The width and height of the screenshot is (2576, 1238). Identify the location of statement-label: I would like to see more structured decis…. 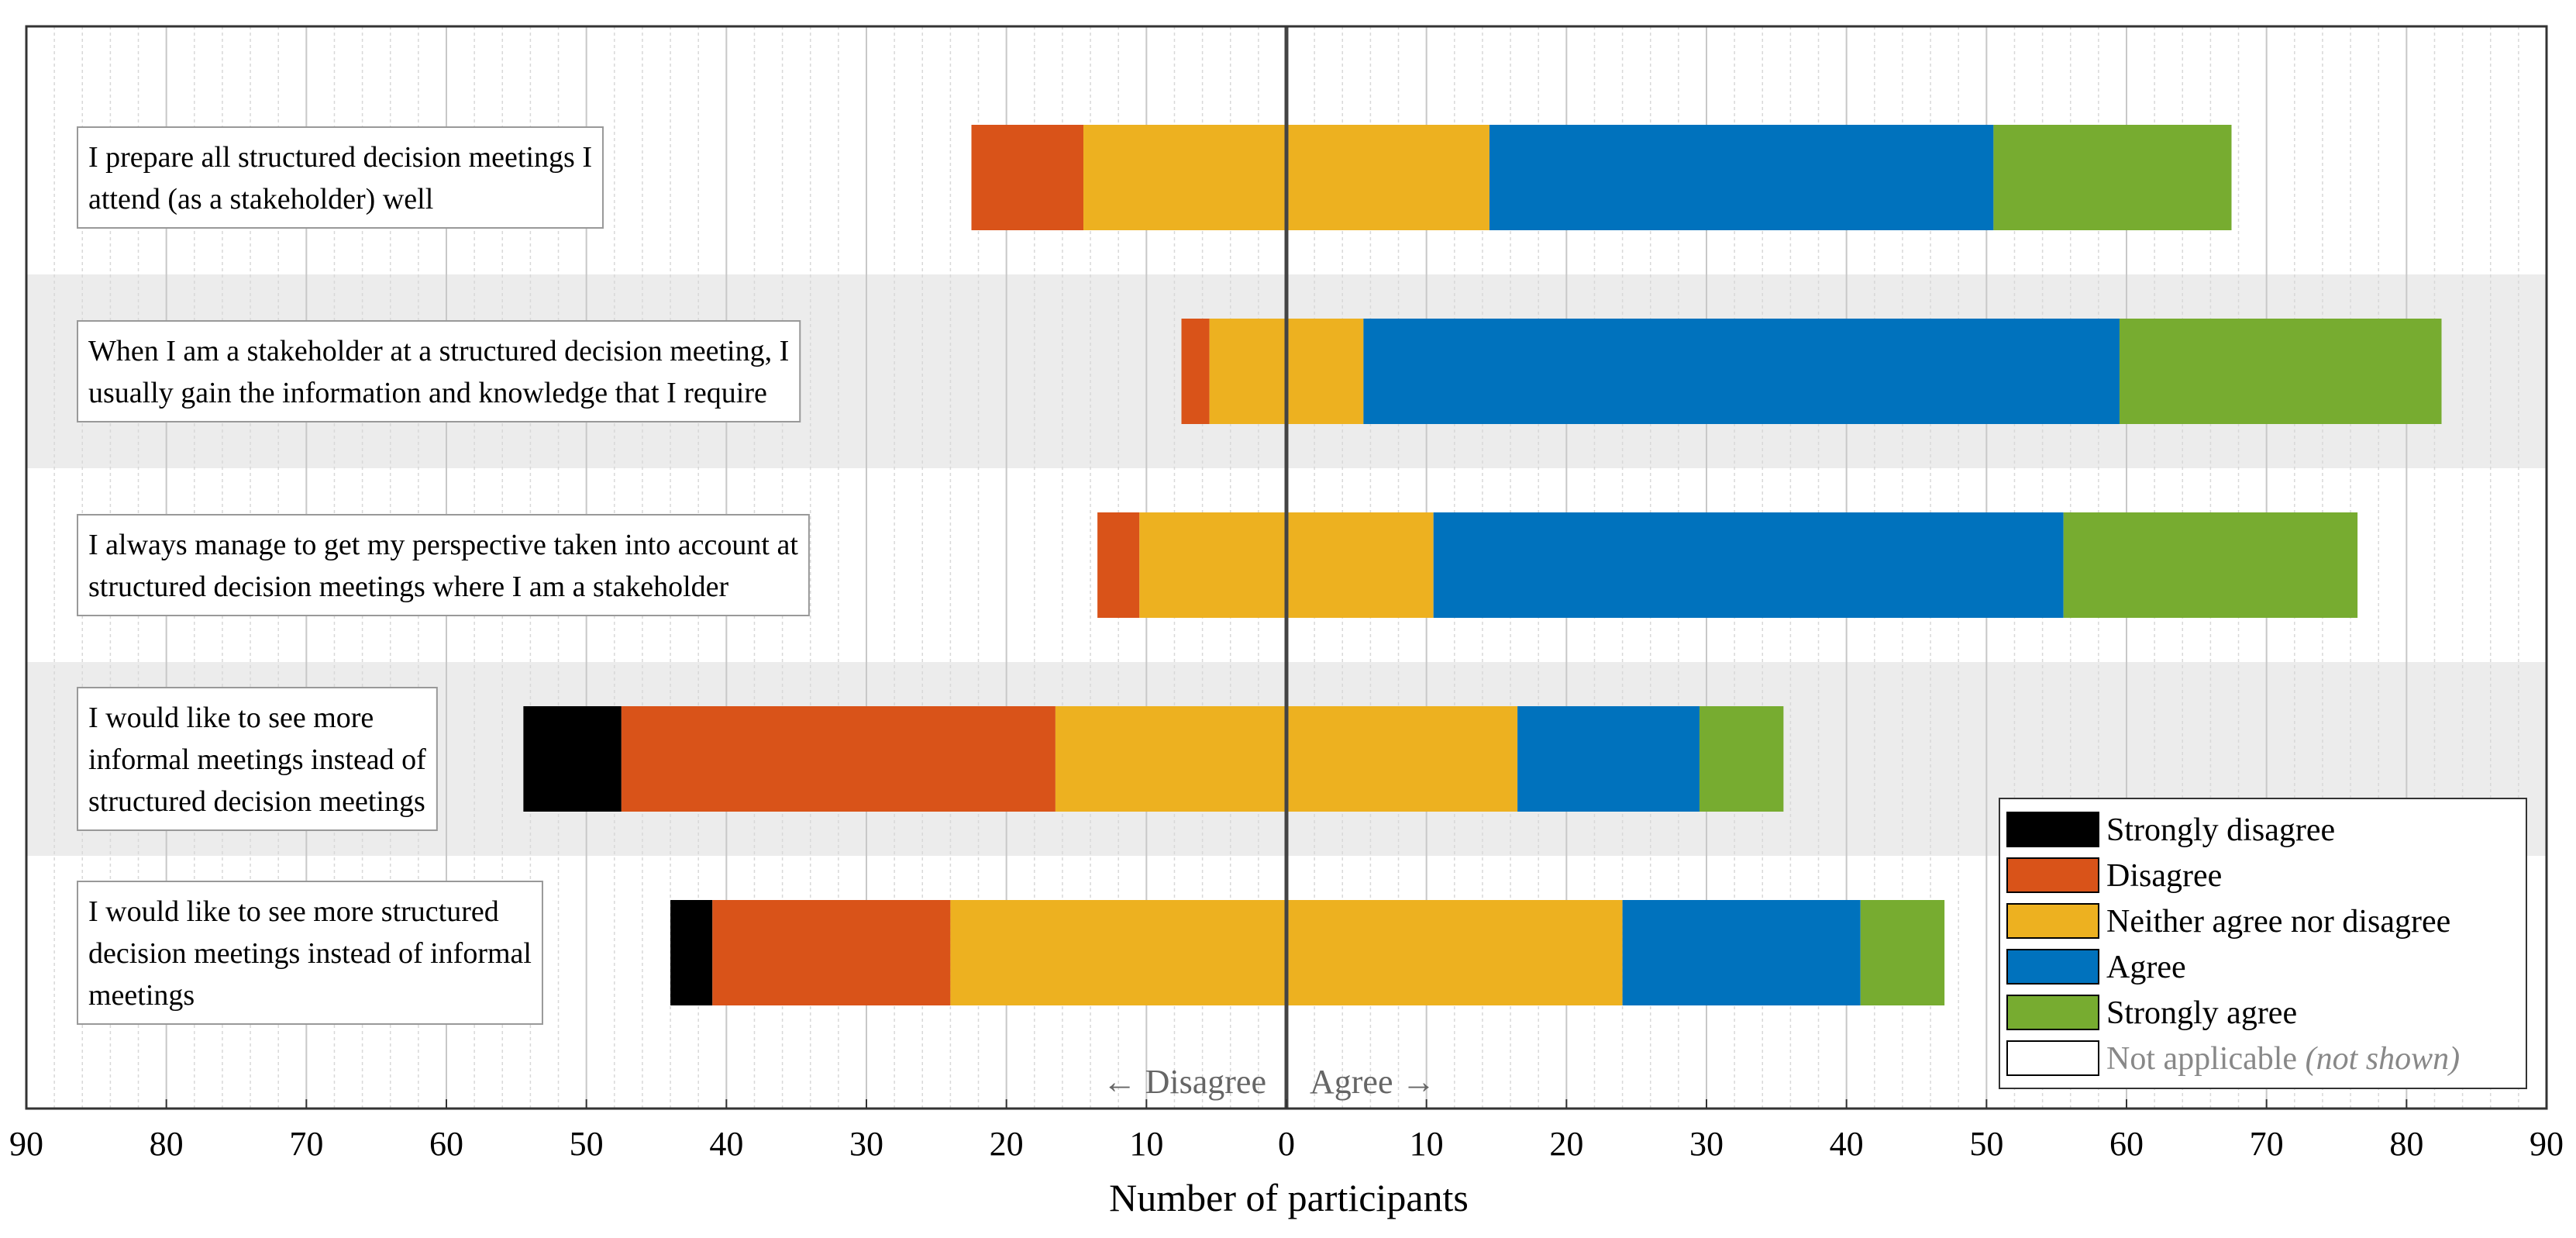
(310, 953).